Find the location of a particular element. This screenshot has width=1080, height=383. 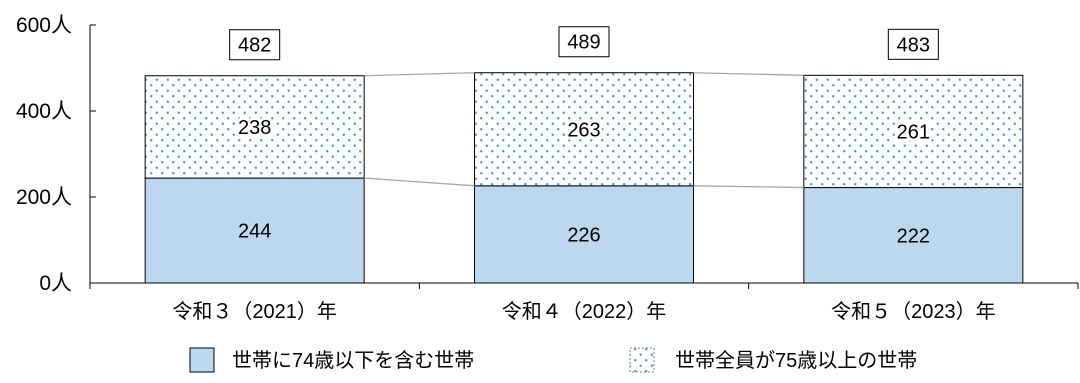

series-connector-lines is located at coordinates (584, 130).